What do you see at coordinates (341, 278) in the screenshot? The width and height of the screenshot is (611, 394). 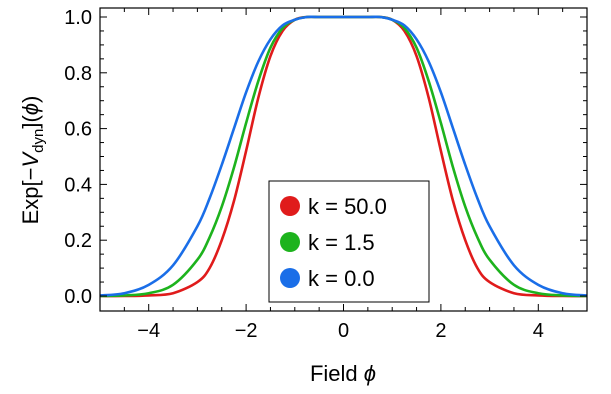 I see `legend-label: k = 0.0` at bounding box center [341, 278].